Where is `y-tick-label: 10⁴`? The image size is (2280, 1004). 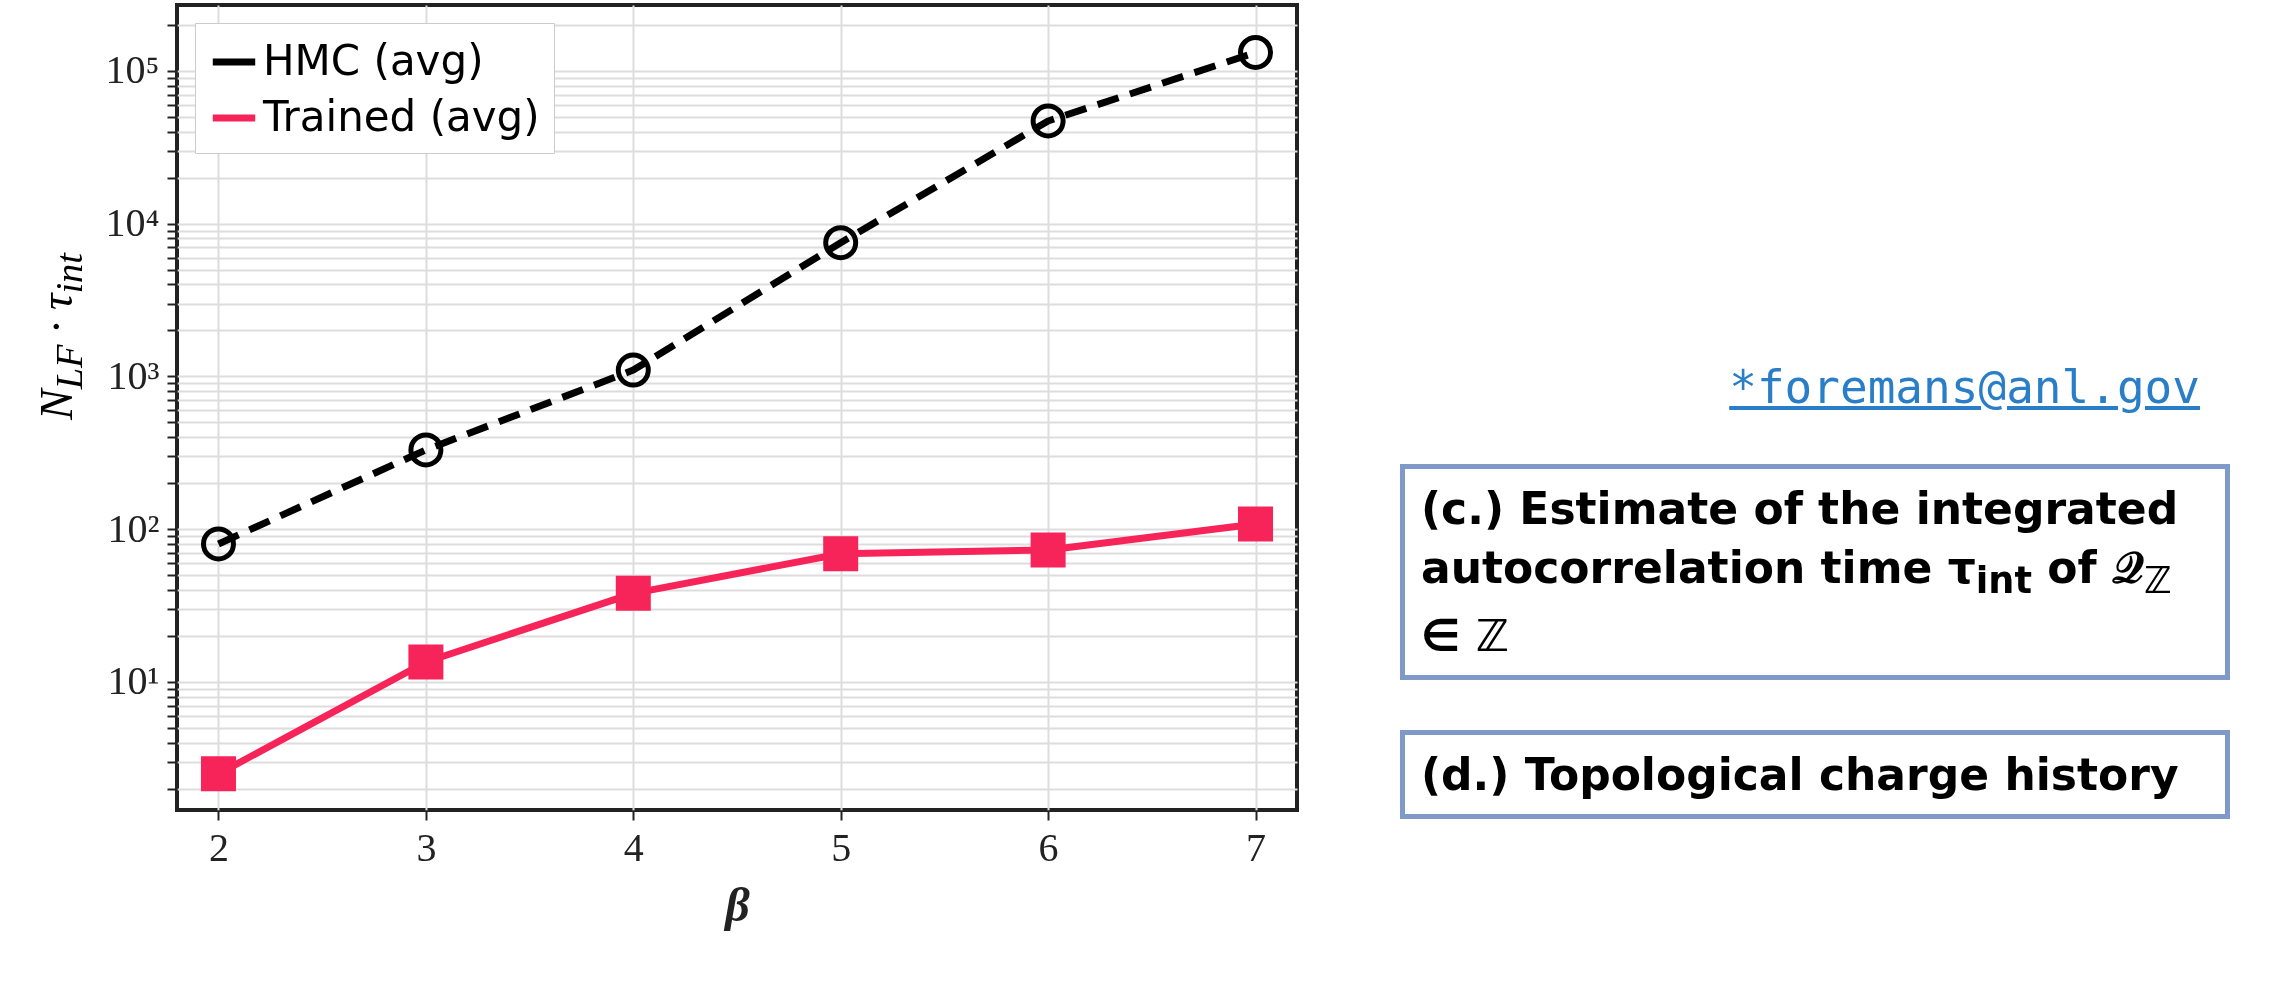 y-tick-label: 10⁴ is located at coordinates (132, 223).